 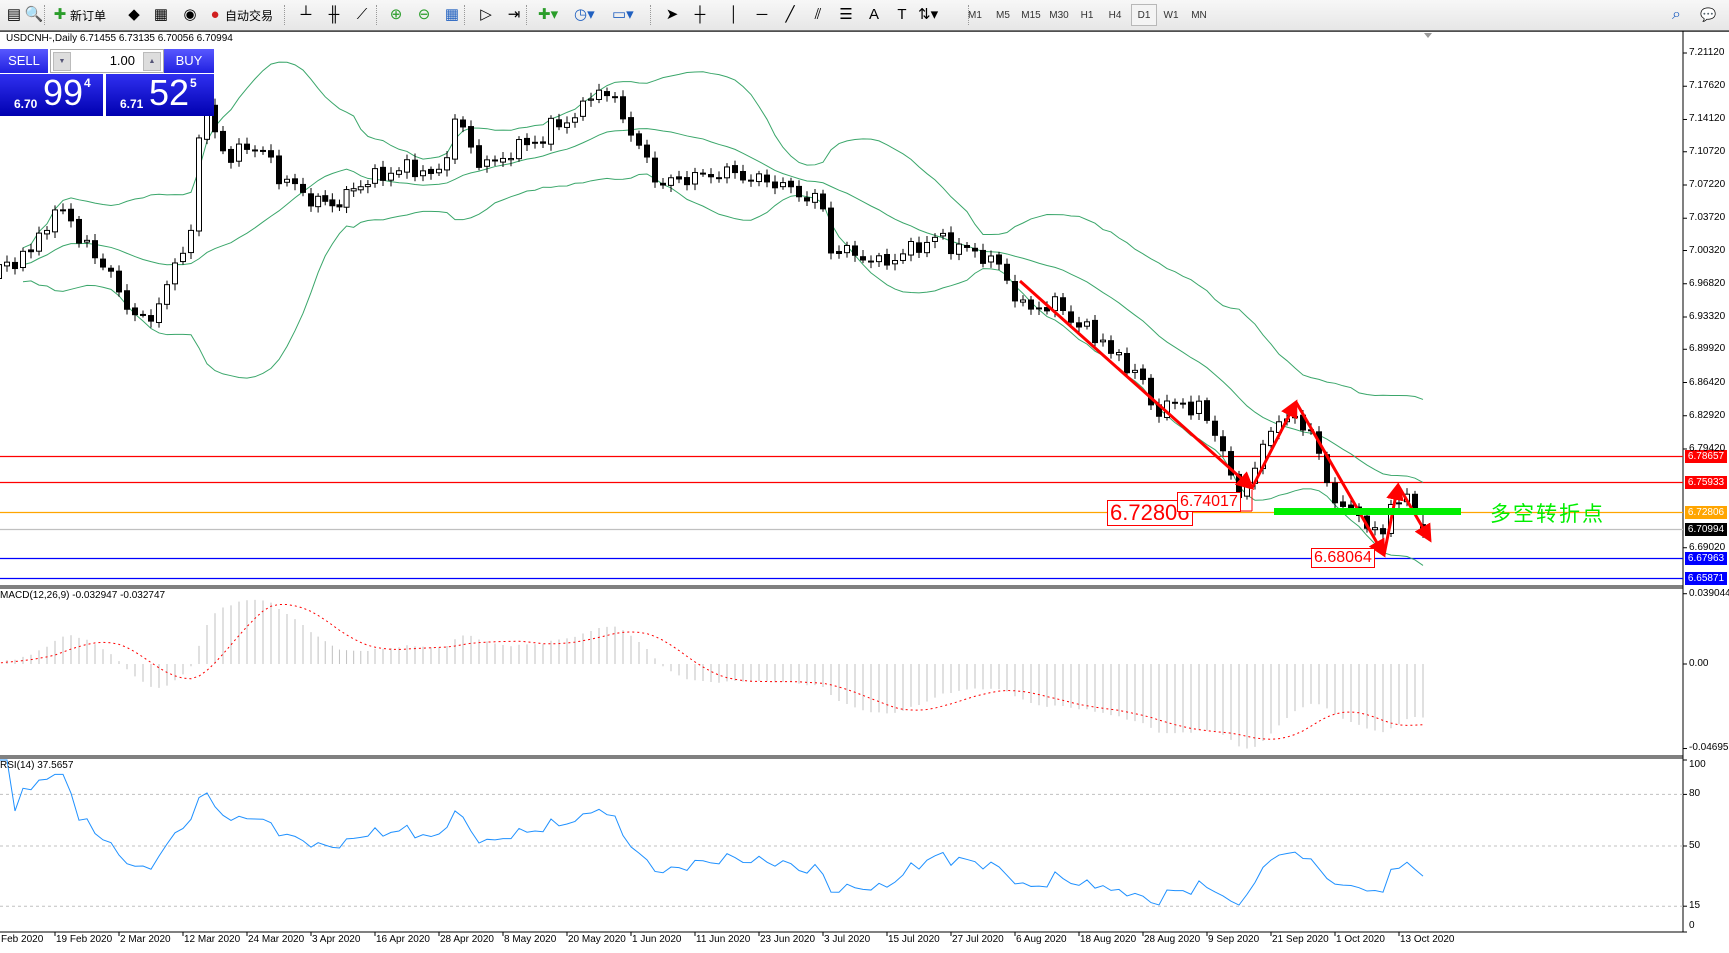 What do you see at coordinates (1367, 511) in the screenshot?
I see `support-zone-bar` at bounding box center [1367, 511].